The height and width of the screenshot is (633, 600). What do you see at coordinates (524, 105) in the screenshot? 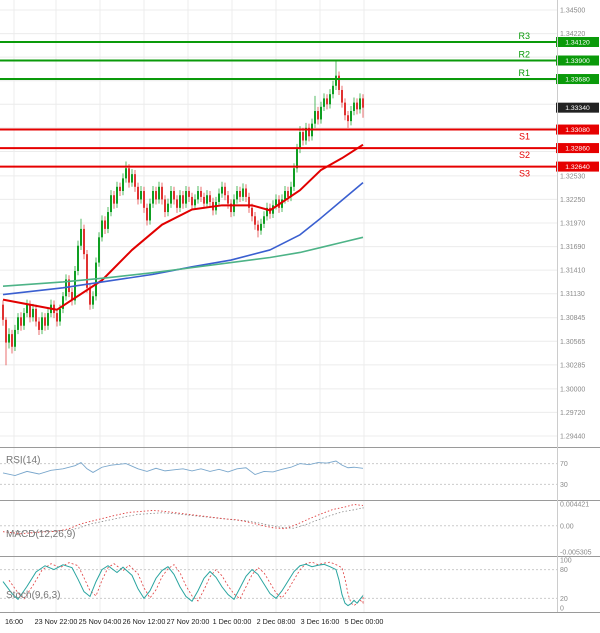
I see `pivot-labels: R3 R2 R1 S1 S2 S3` at bounding box center [524, 105].